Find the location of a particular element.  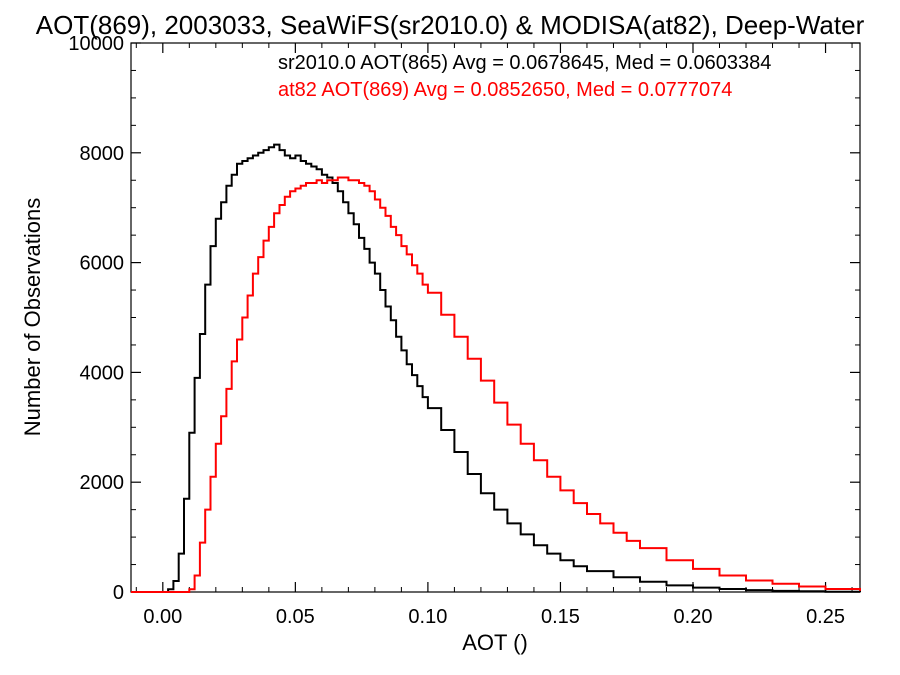

y-tick-label: 2000 is located at coordinates (102, 483).